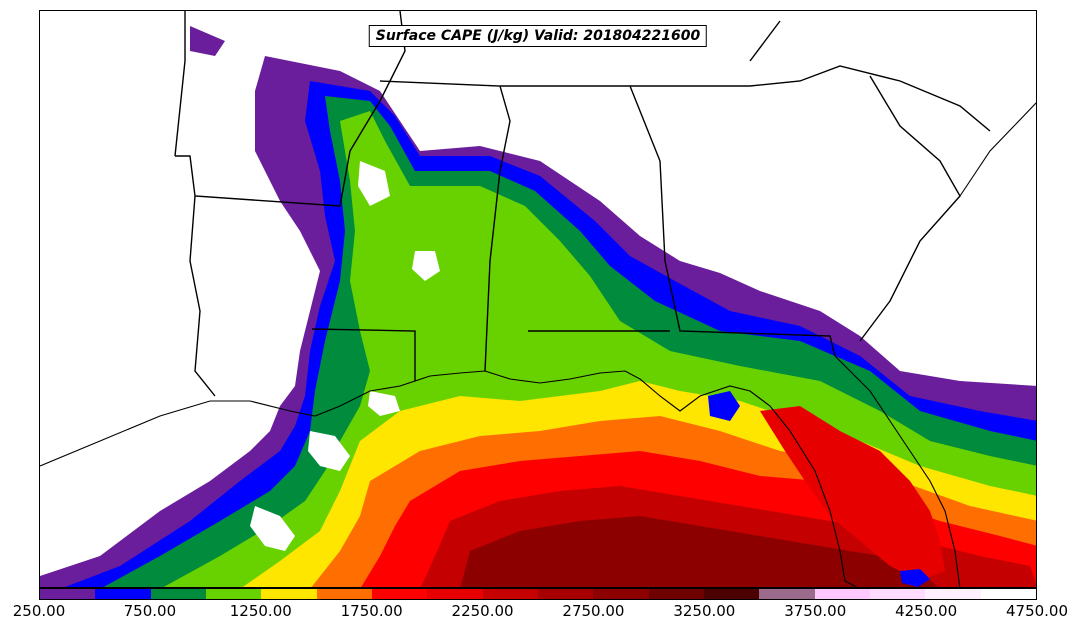 The image size is (1081, 633). Describe the element at coordinates (704, 611) in the screenshot. I see `colorbar-tick-label: 3250.00` at that location.